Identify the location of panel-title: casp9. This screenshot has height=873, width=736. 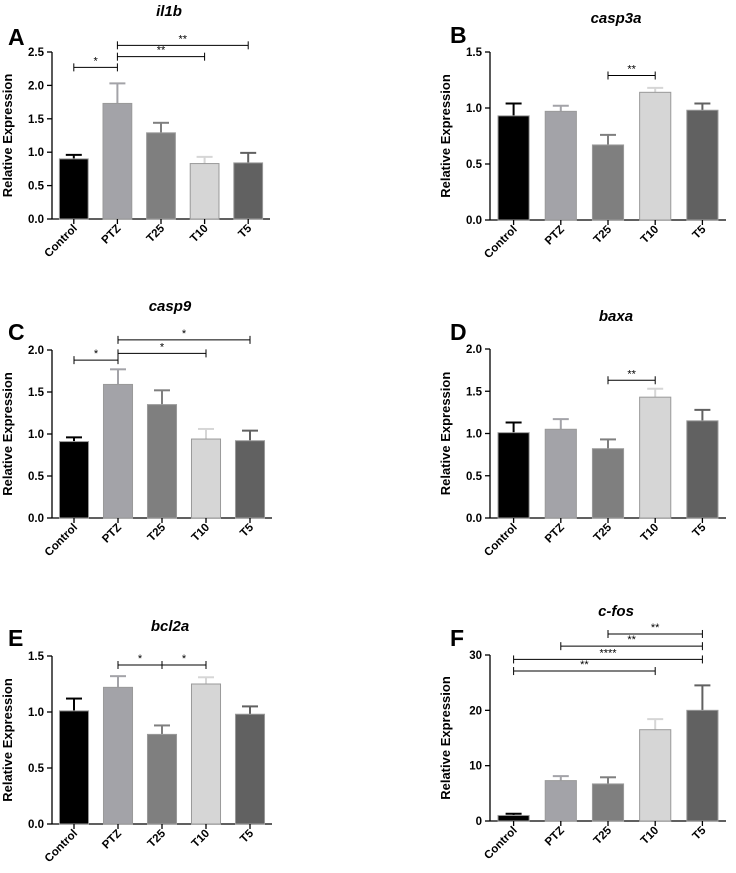
(170, 306).